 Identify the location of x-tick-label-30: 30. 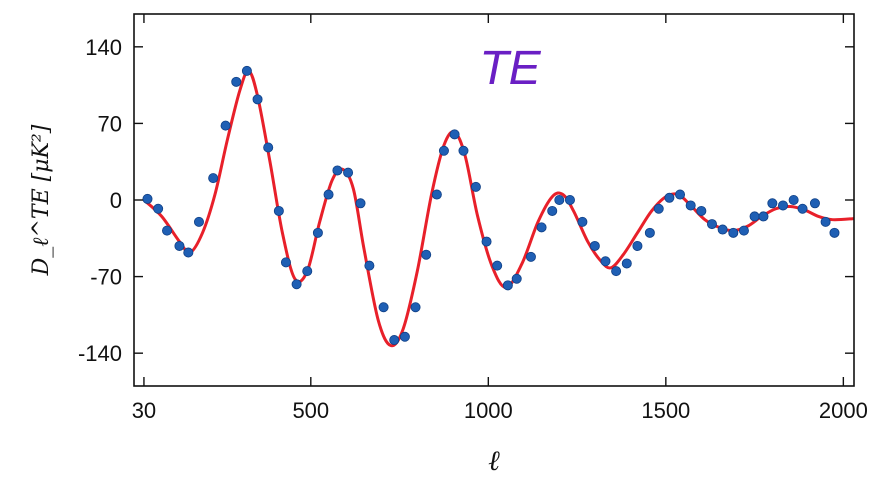
(144, 410).